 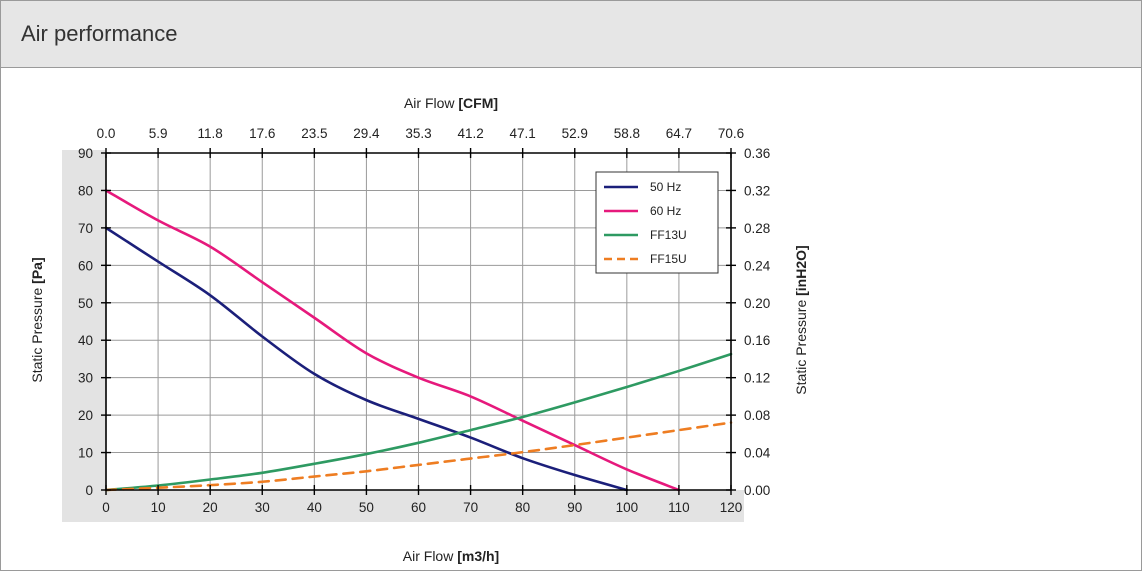 What do you see at coordinates (210, 133) in the screenshot?
I see `top-tick-label: 11.8` at bounding box center [210, 133].